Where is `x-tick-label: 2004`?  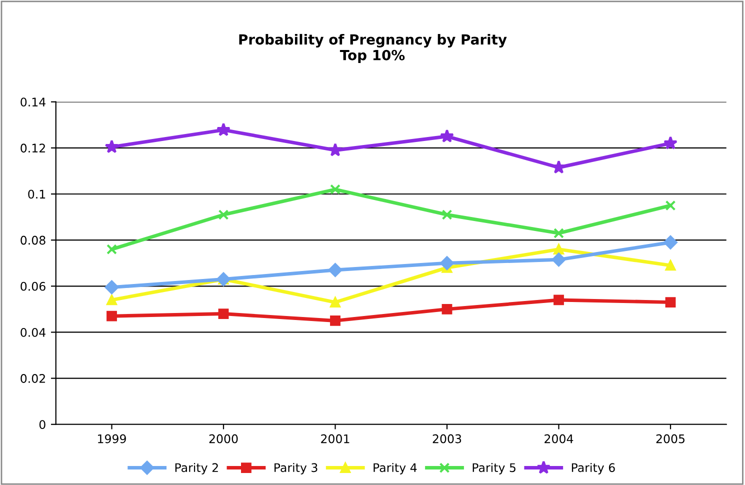 x-tick-label: 2004 is located at coordinates (559, 439).